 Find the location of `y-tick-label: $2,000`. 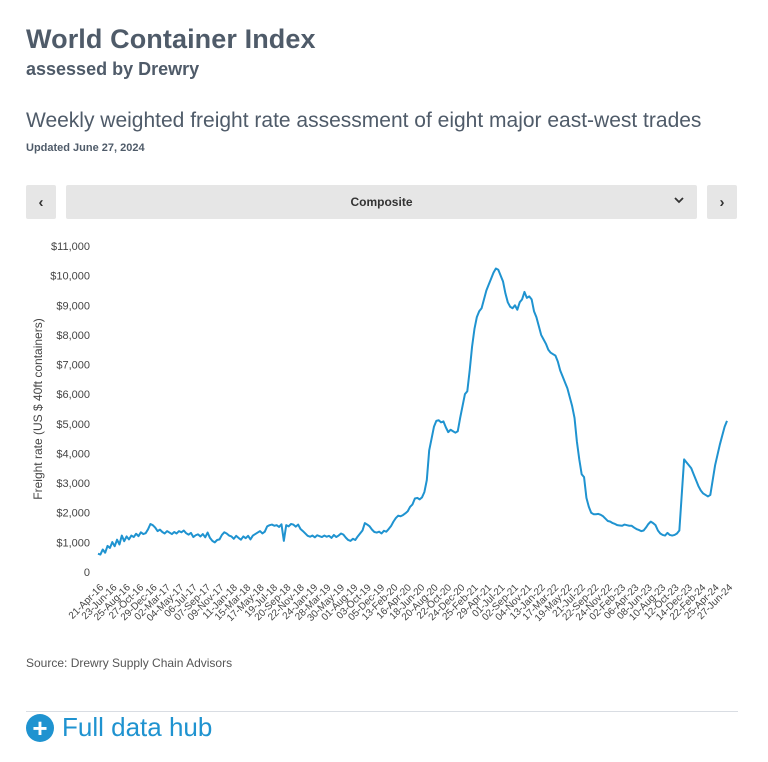

y-tick-label: $2,000 is located at coordinates (73, 514).